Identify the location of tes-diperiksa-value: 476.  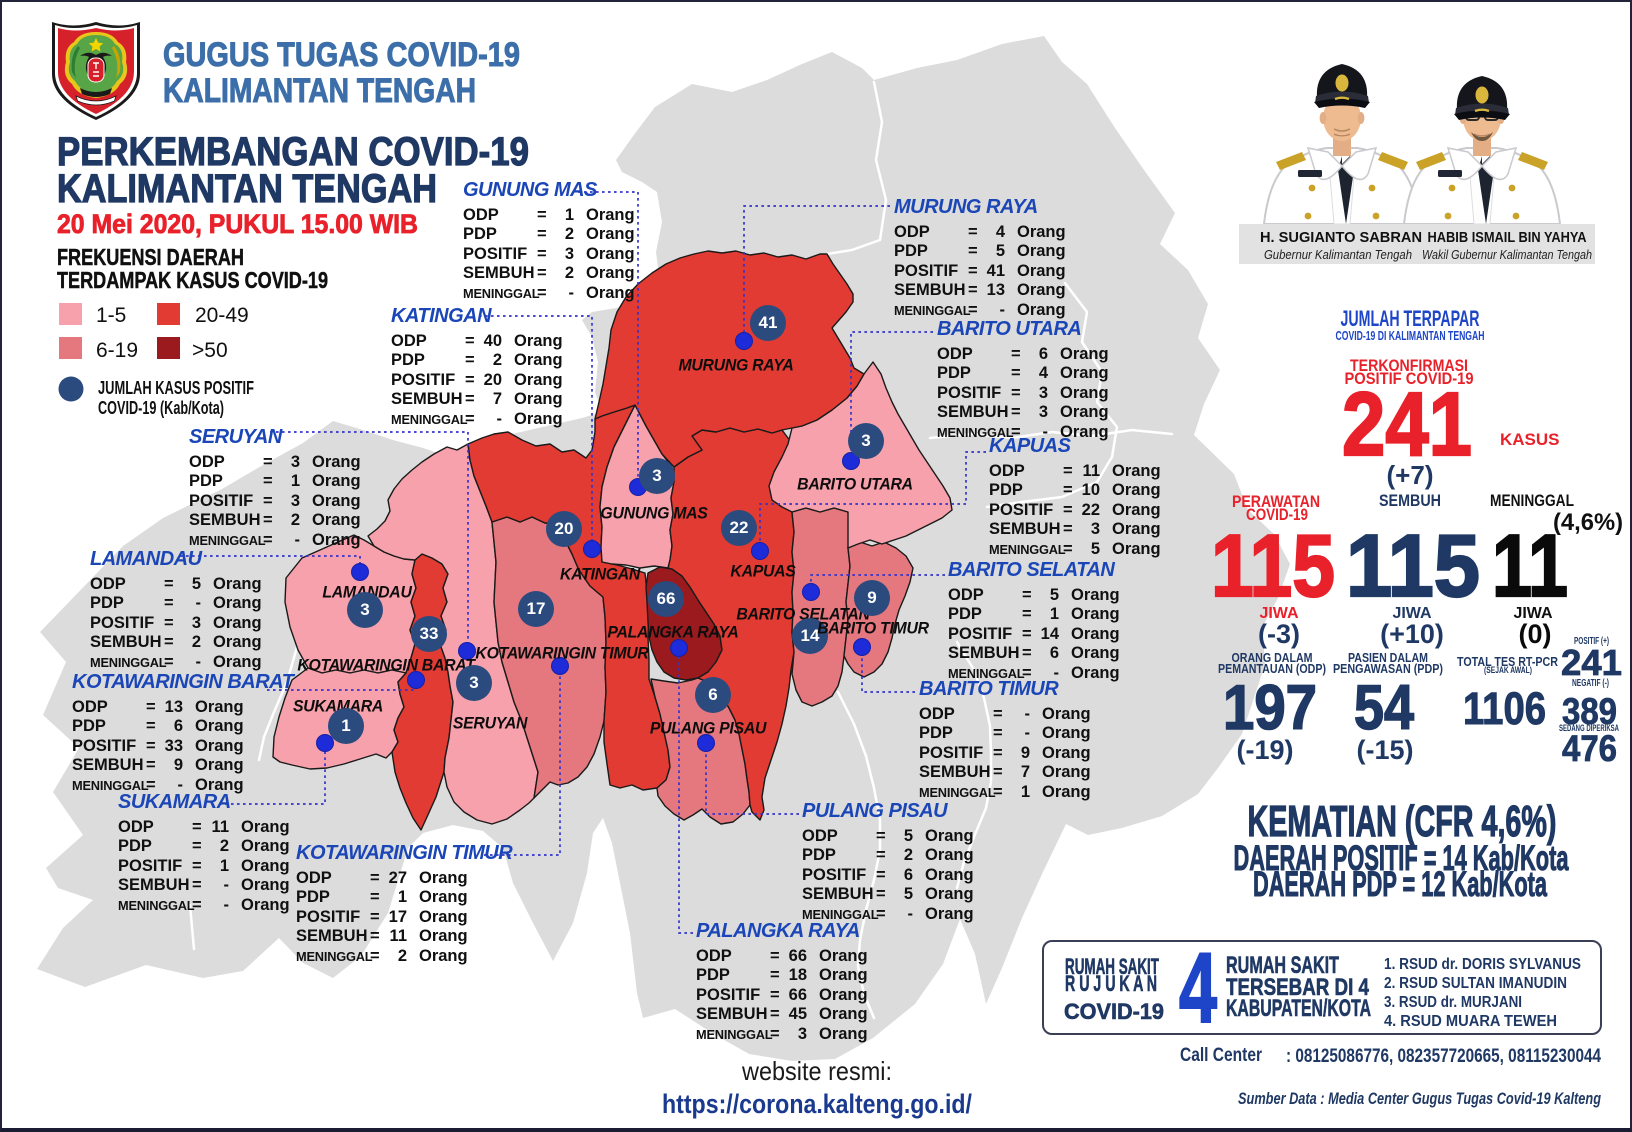
(1589, 748).